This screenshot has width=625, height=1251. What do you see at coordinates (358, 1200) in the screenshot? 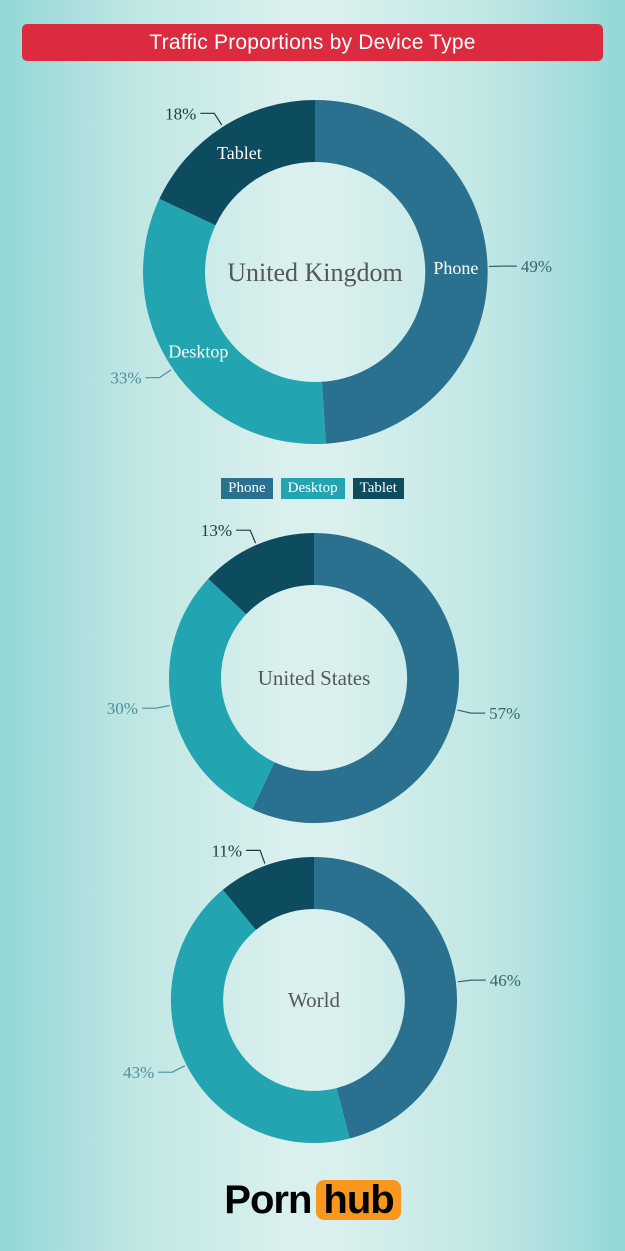
I see `logo-text-hub: hub` at bounding box center [358, 1200].